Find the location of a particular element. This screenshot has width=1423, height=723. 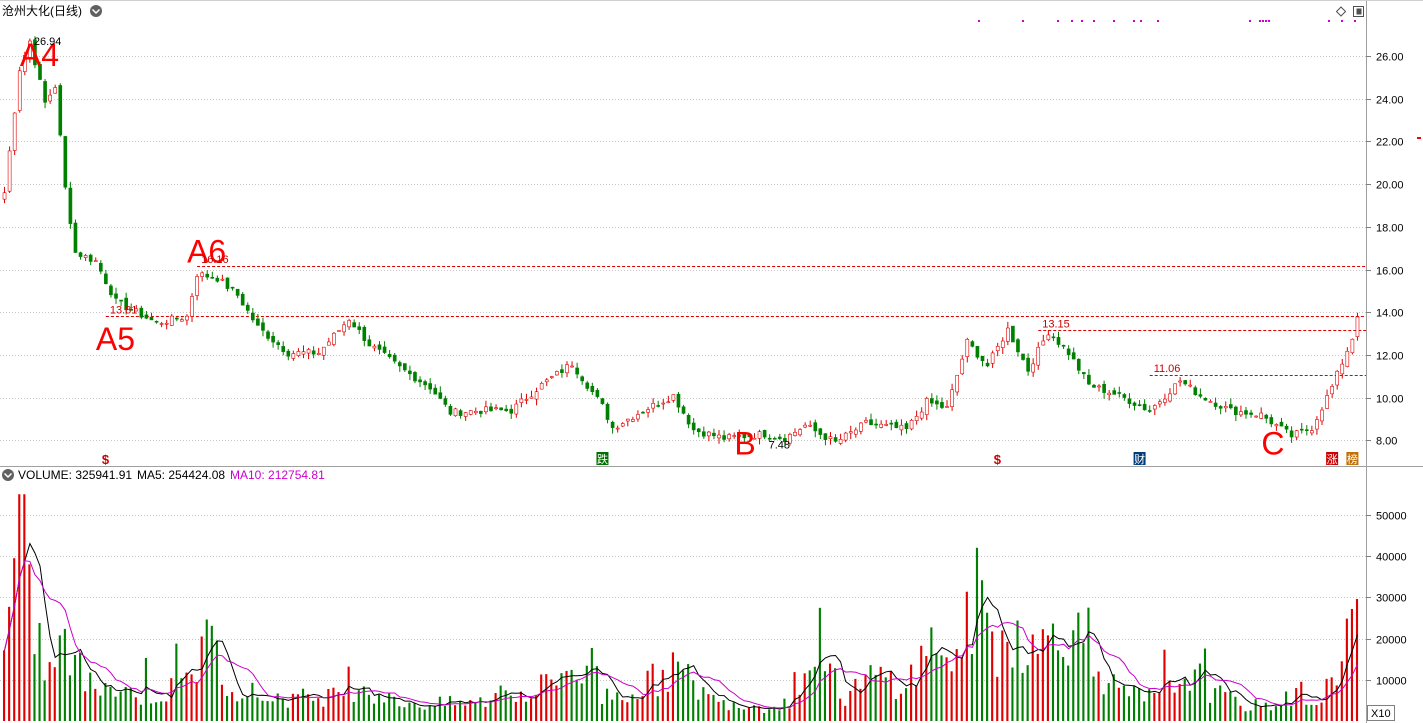

scale-label: X10 is located at coordinates (1381, 714).